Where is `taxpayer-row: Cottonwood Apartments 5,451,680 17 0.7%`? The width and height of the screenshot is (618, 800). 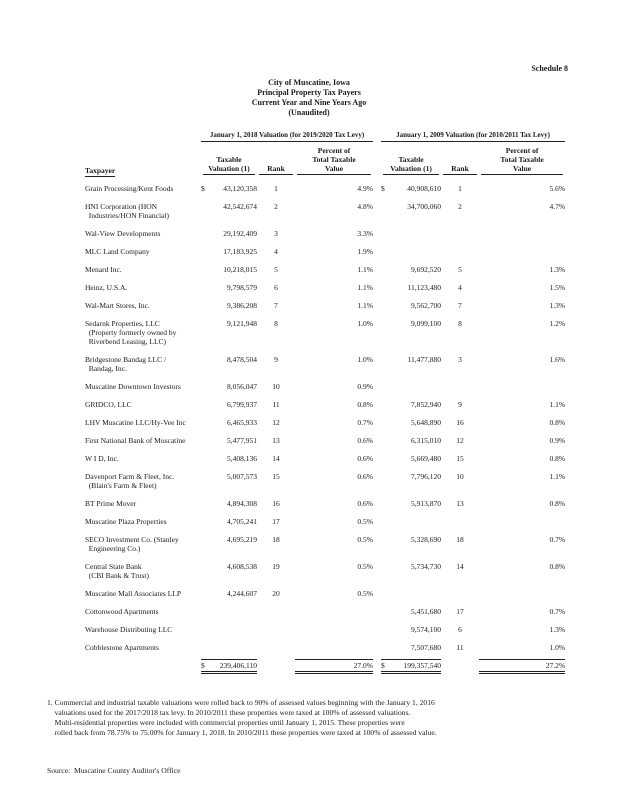 taxpayer-row: Cottonwood Apartments 5,451,680 17 0.7% is located at coordinates (325, 607).